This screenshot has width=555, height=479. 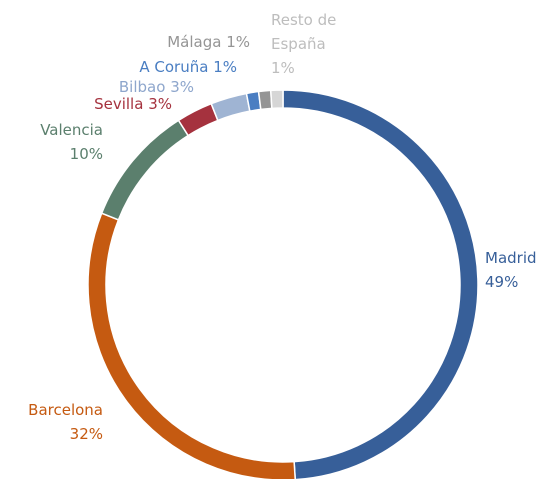 What do you see at coordinates (119, 104) in the screenshot?
I see `category-name: Sevilla` at bounding box center [119, 104].